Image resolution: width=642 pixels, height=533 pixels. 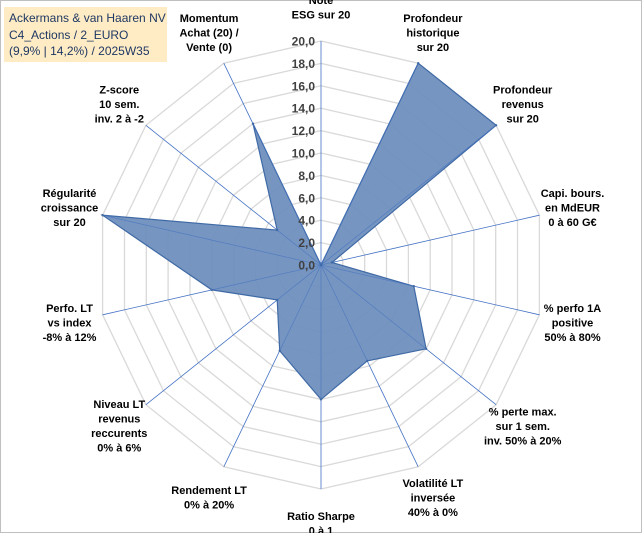 What do you see at coordinates (433, 33) in the screenshot?
I see `axis-label: Profondeur historique sur 20` at bounding box center [433, 33].